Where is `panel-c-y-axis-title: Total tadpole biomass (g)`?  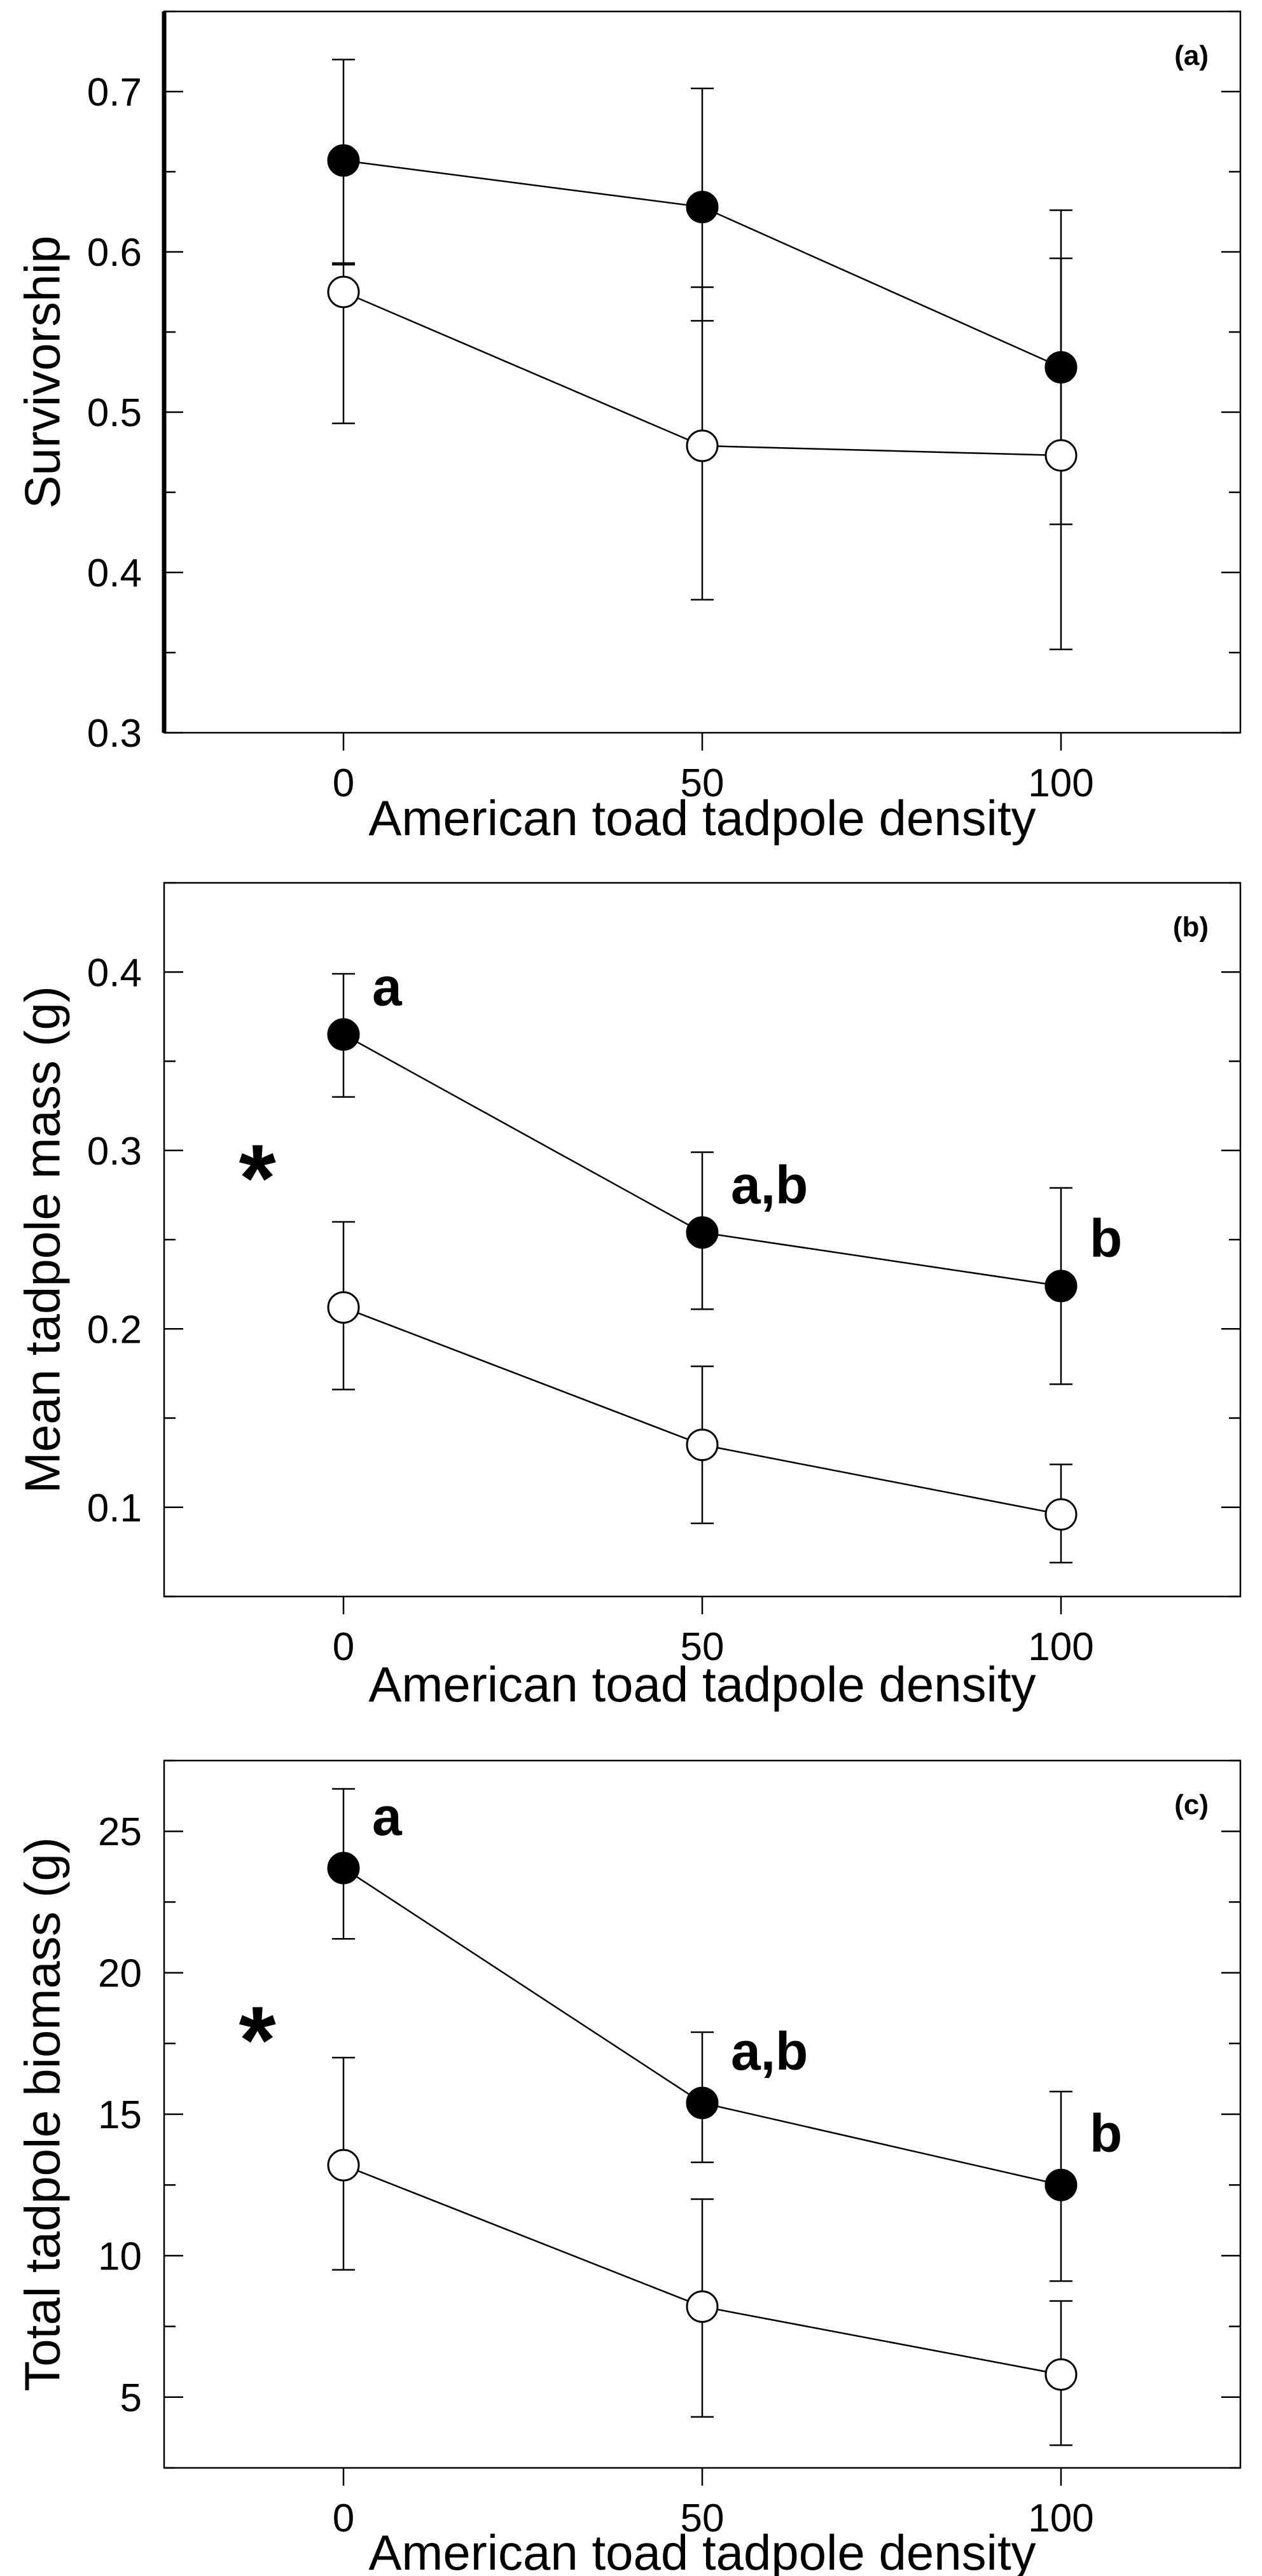 panel-c-y-axis-title: Total tadpole biomass (g) is located at coordinates (42, 2114).